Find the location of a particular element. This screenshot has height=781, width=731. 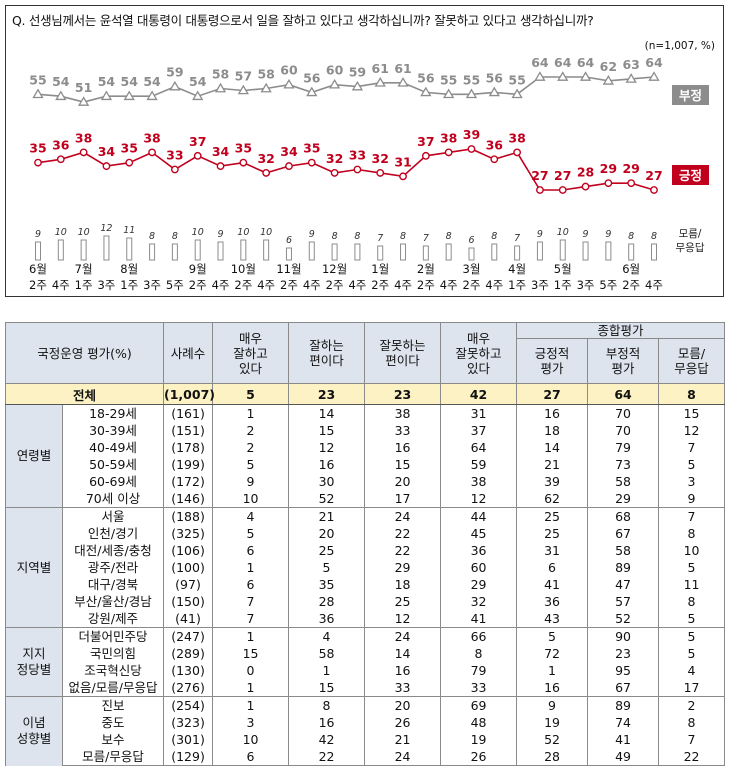

cell: 23 is located at coordinates (327, 394).